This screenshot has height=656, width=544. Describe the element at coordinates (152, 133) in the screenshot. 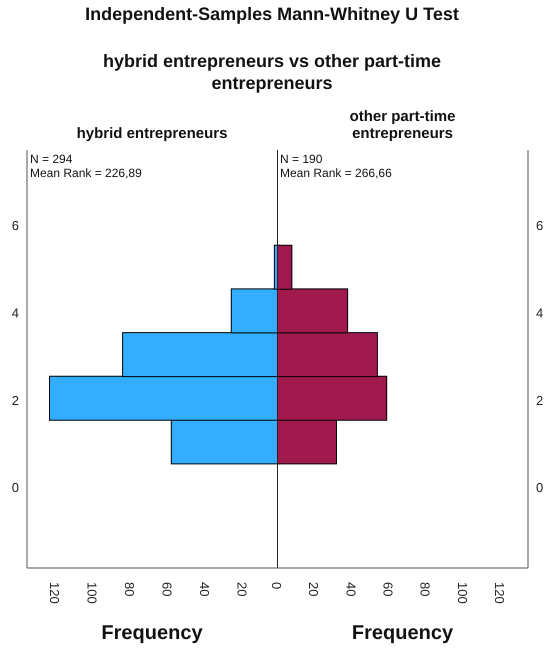

I see `text: hybrid entrepreneurs` at that location.